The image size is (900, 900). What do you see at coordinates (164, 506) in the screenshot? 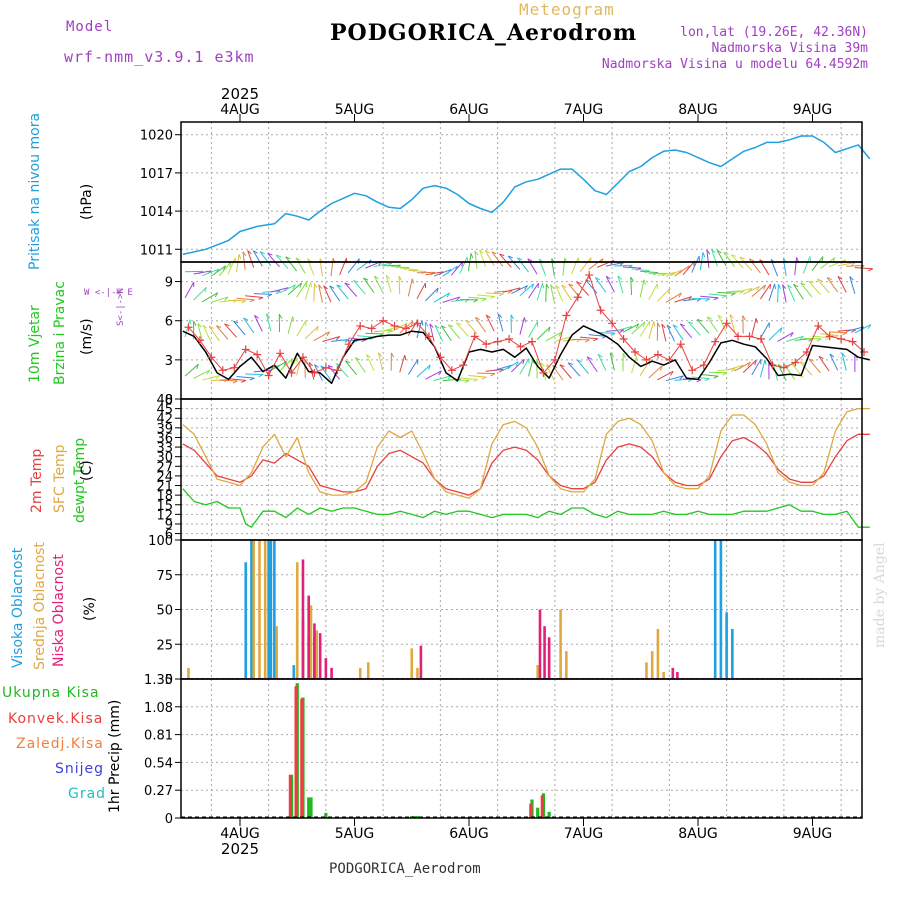
I see `y-tick-label: 15` at bounding box center [164, 506].